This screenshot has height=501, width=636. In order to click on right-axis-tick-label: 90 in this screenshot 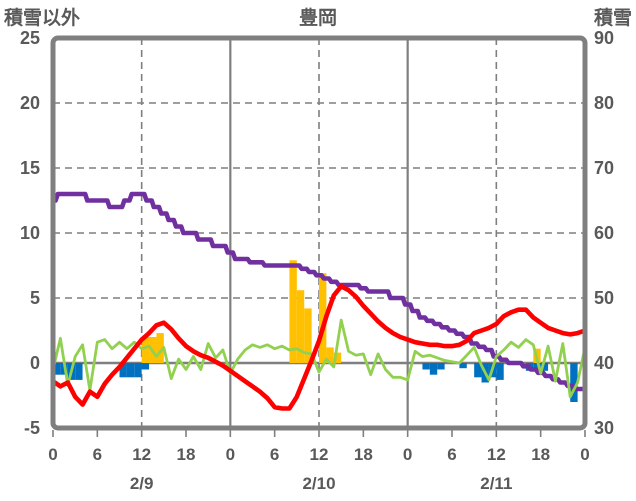, I will do `click(604, 38)`.